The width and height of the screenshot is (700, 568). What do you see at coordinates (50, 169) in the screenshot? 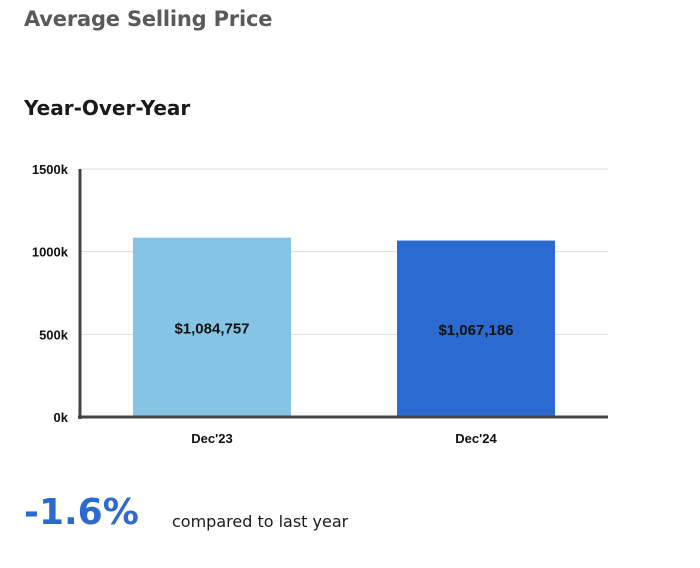
I see `y-tick-label: 1500k` at bounding box center [50, 169].